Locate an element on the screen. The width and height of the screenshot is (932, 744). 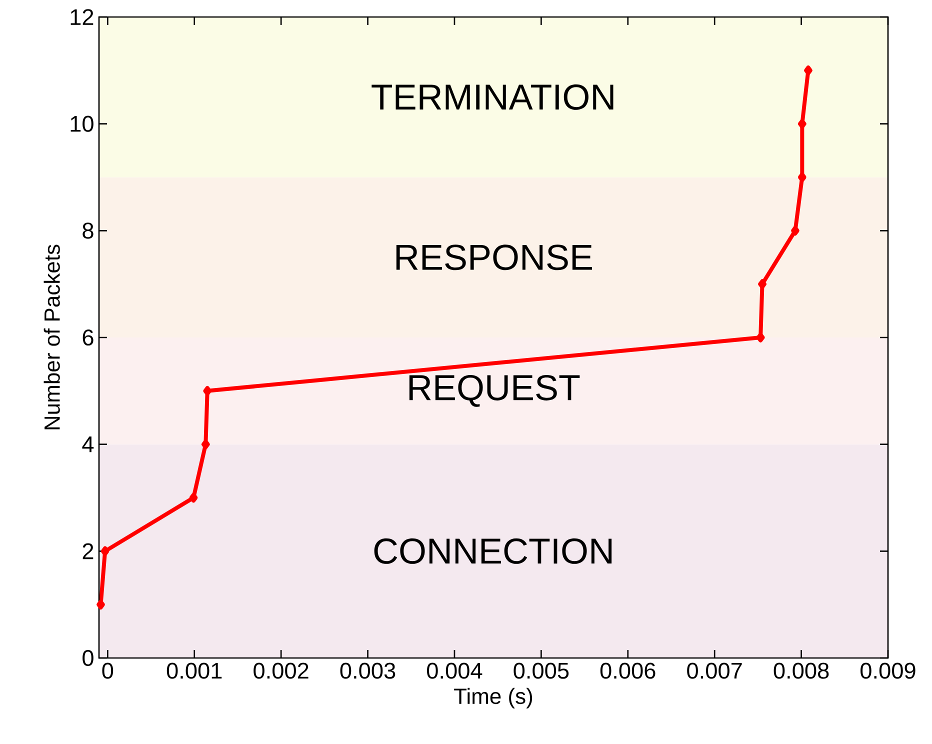
x-tick-label: 0.004 is located at coordinates (454, 670).